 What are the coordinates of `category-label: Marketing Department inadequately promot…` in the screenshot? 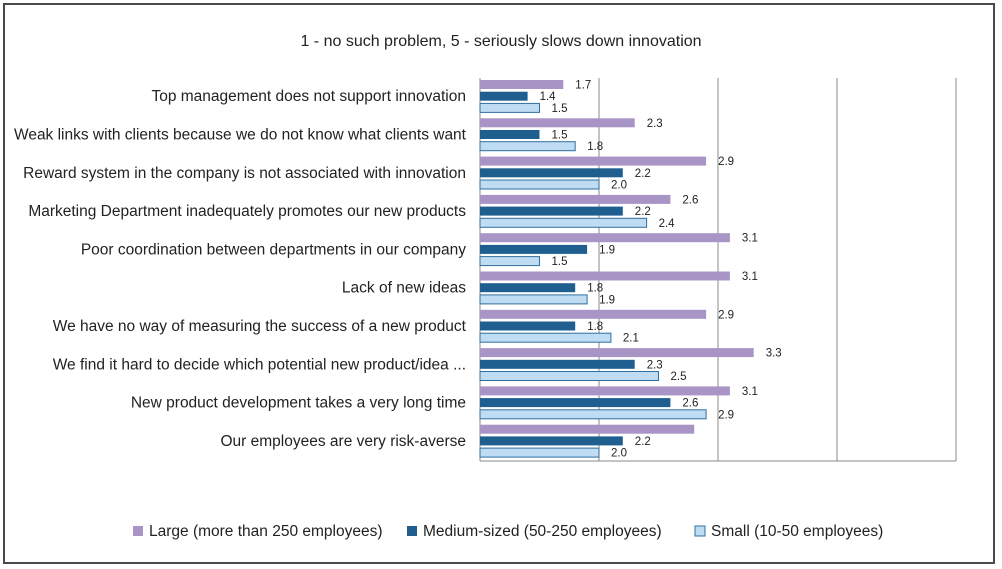 It's located at (247, 211).